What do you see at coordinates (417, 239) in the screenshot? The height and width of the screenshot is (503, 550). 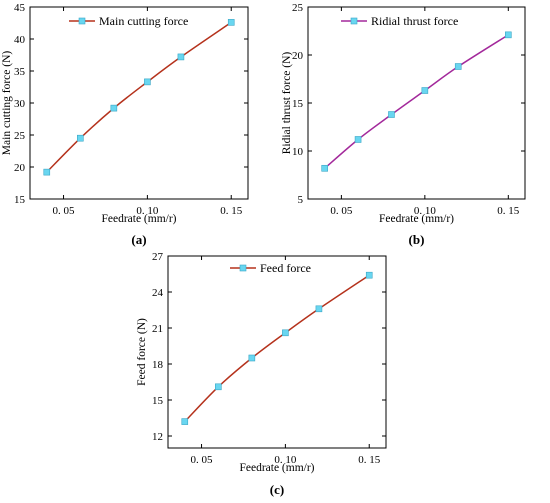 I see `panel-label: (b)` at bounding box center [417, 239].